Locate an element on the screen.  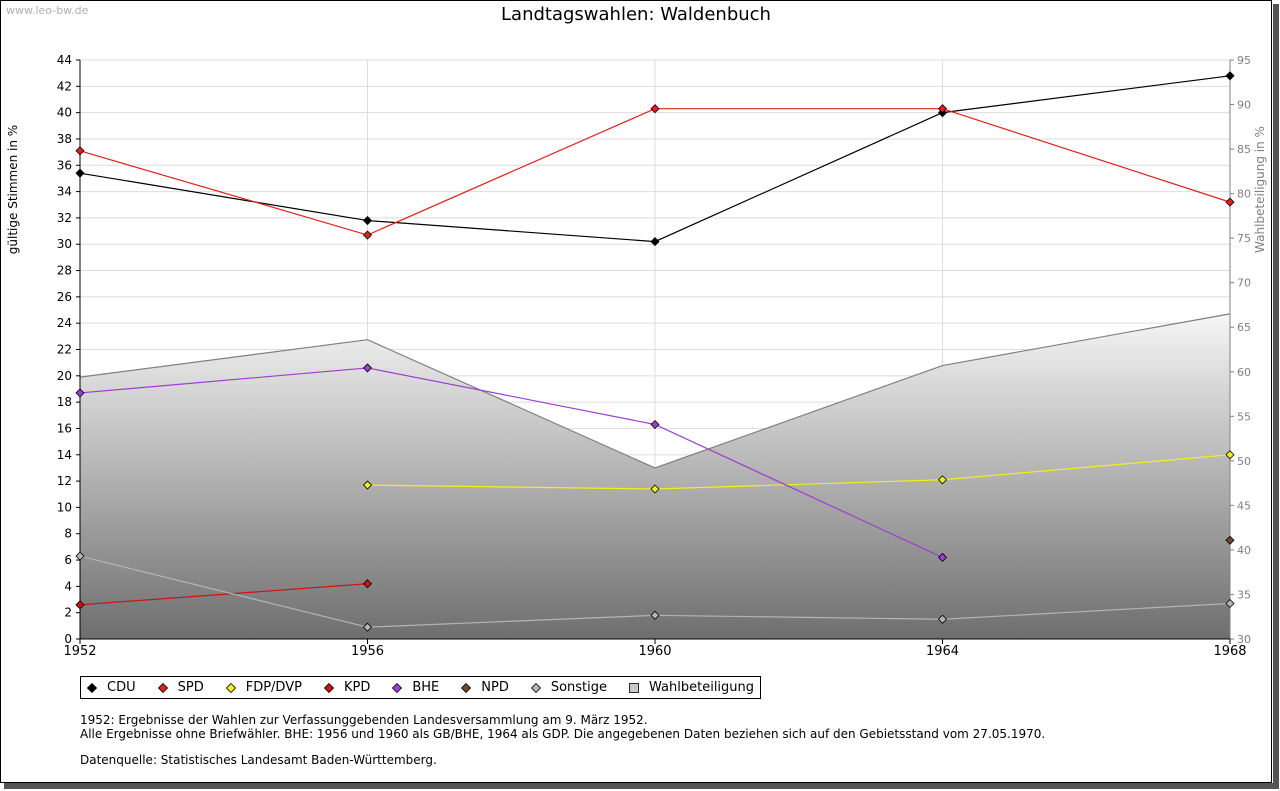
y-right-tick-label: 65 is located at coordinates (1244, 327).